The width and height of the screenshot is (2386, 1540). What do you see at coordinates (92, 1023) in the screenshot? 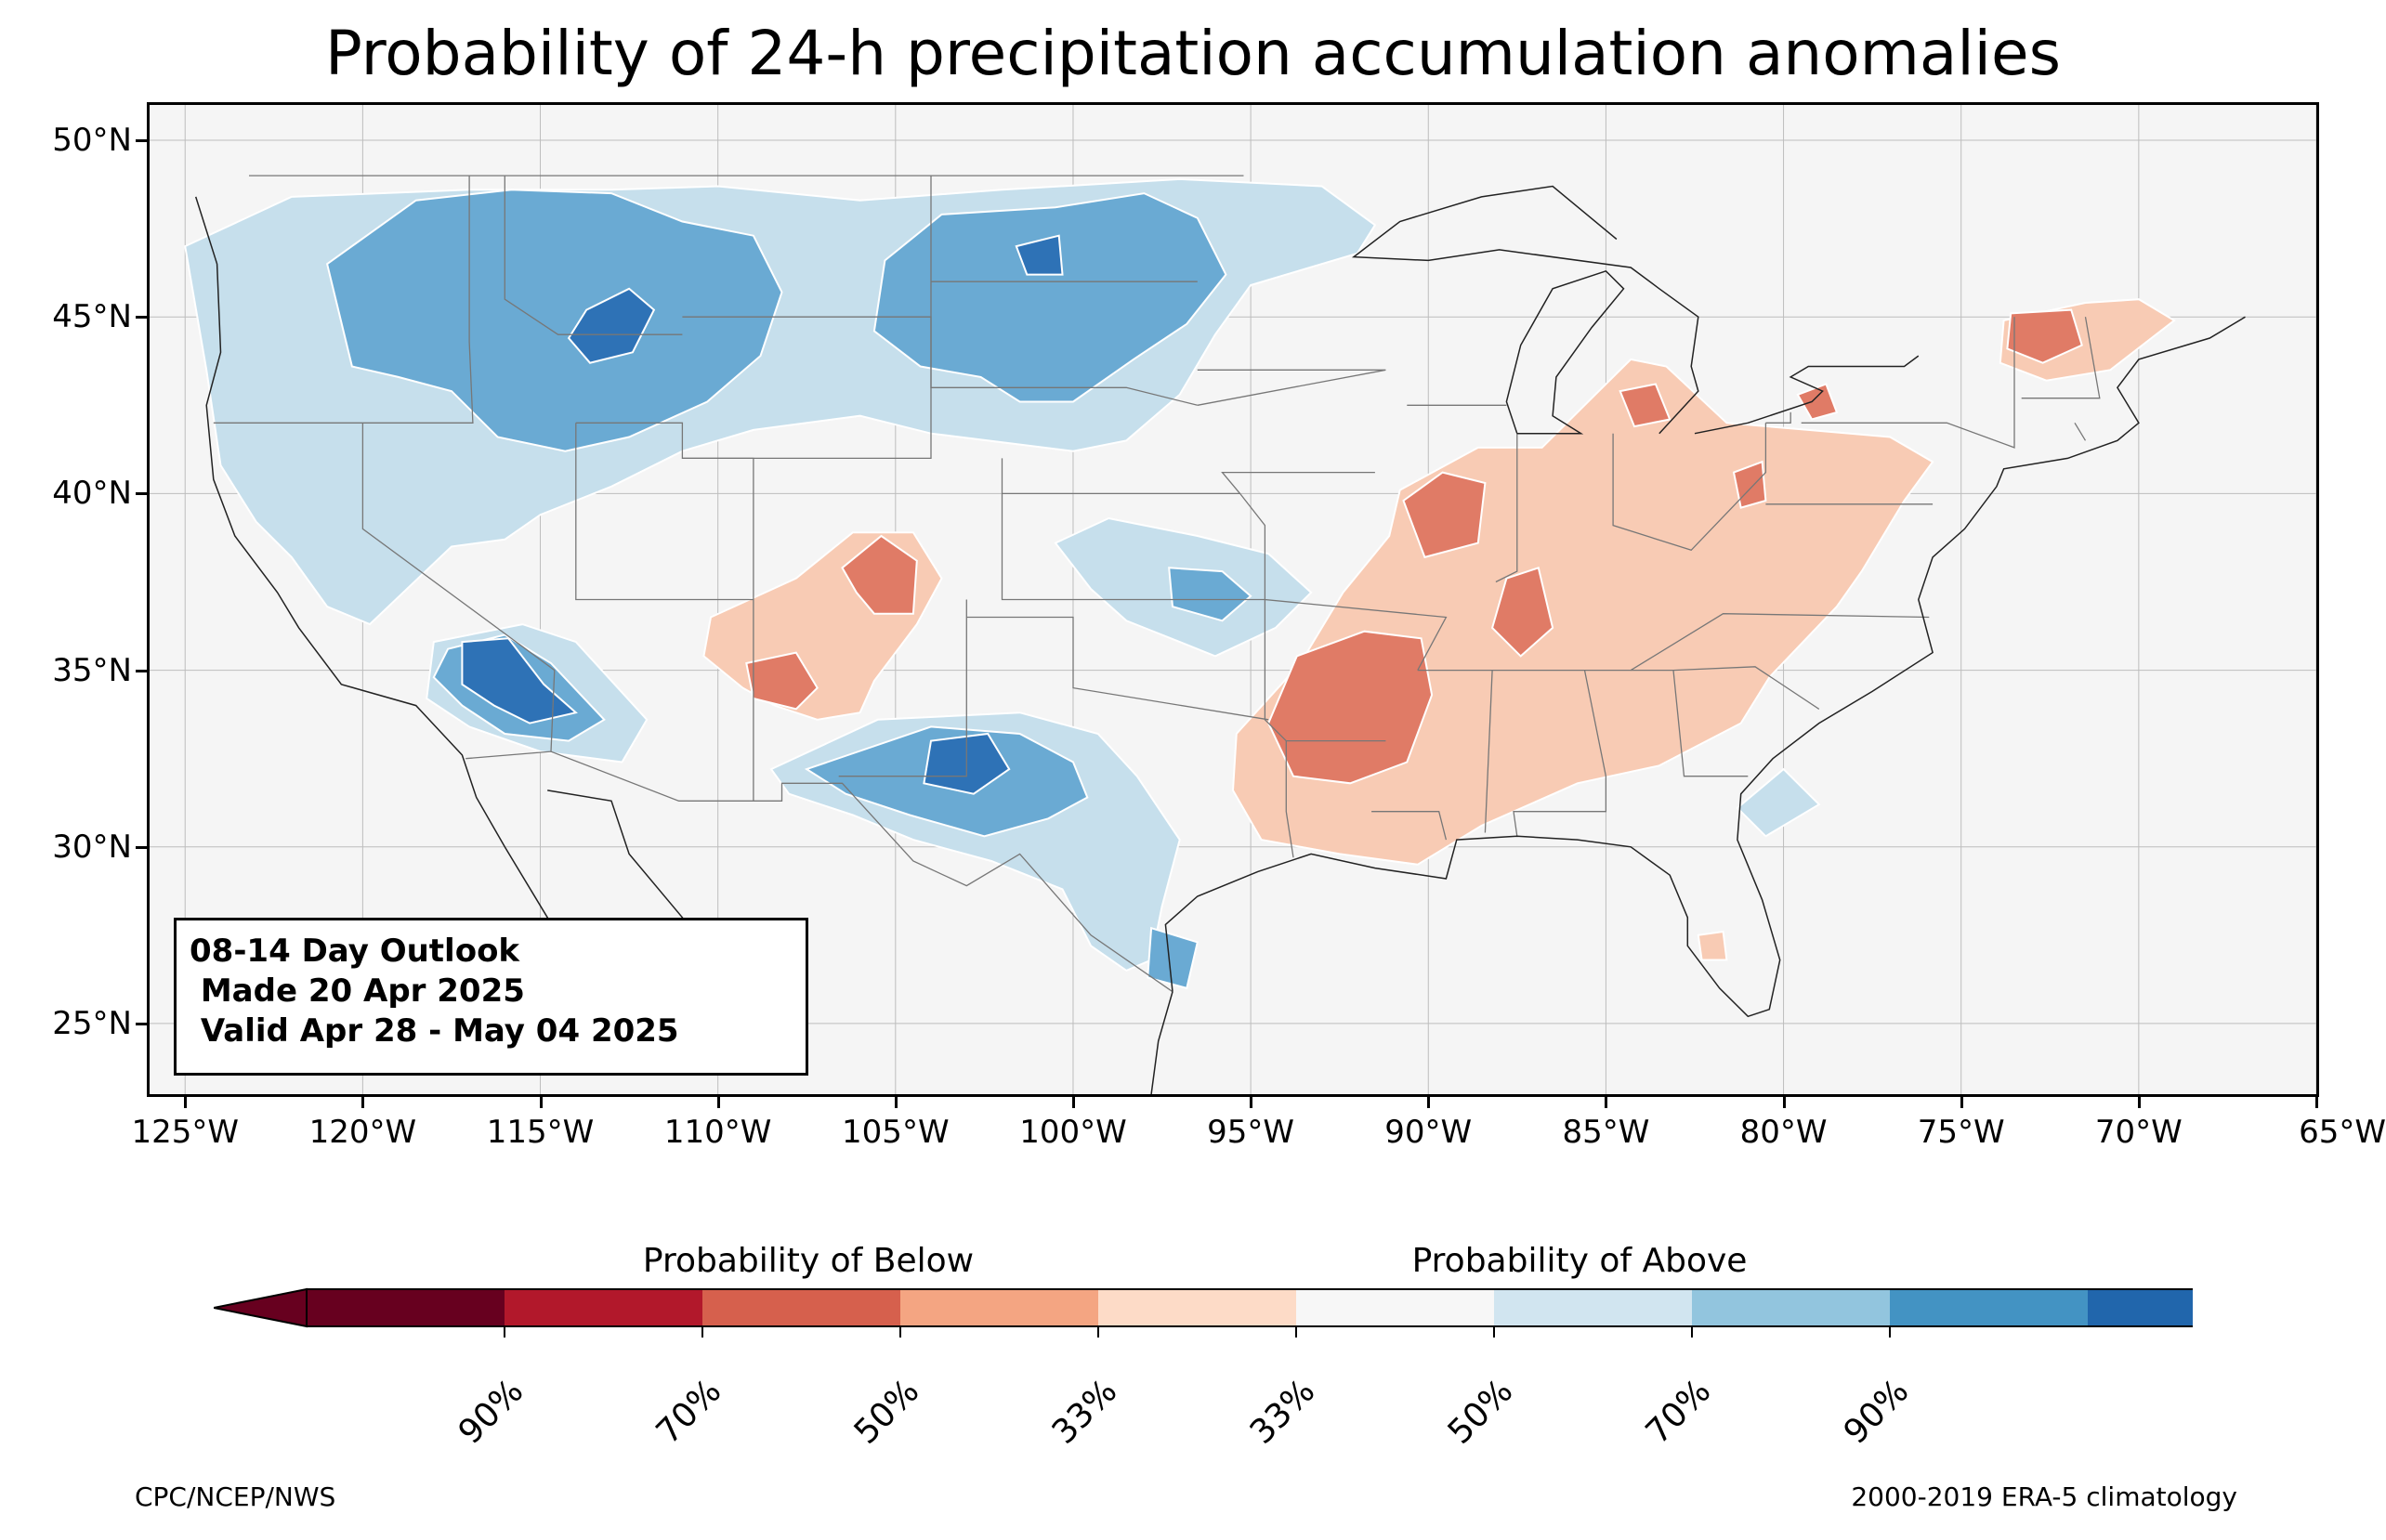
I see `lat-tick-label: 25°N` at bounding box center [92, 1023].